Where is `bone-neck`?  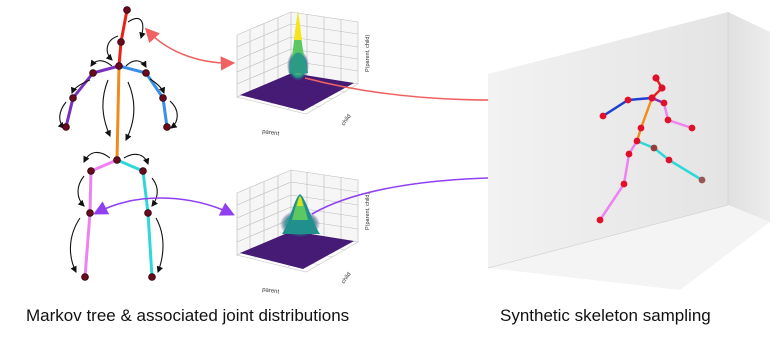
bone-neck is located at coordinates (120, 54).